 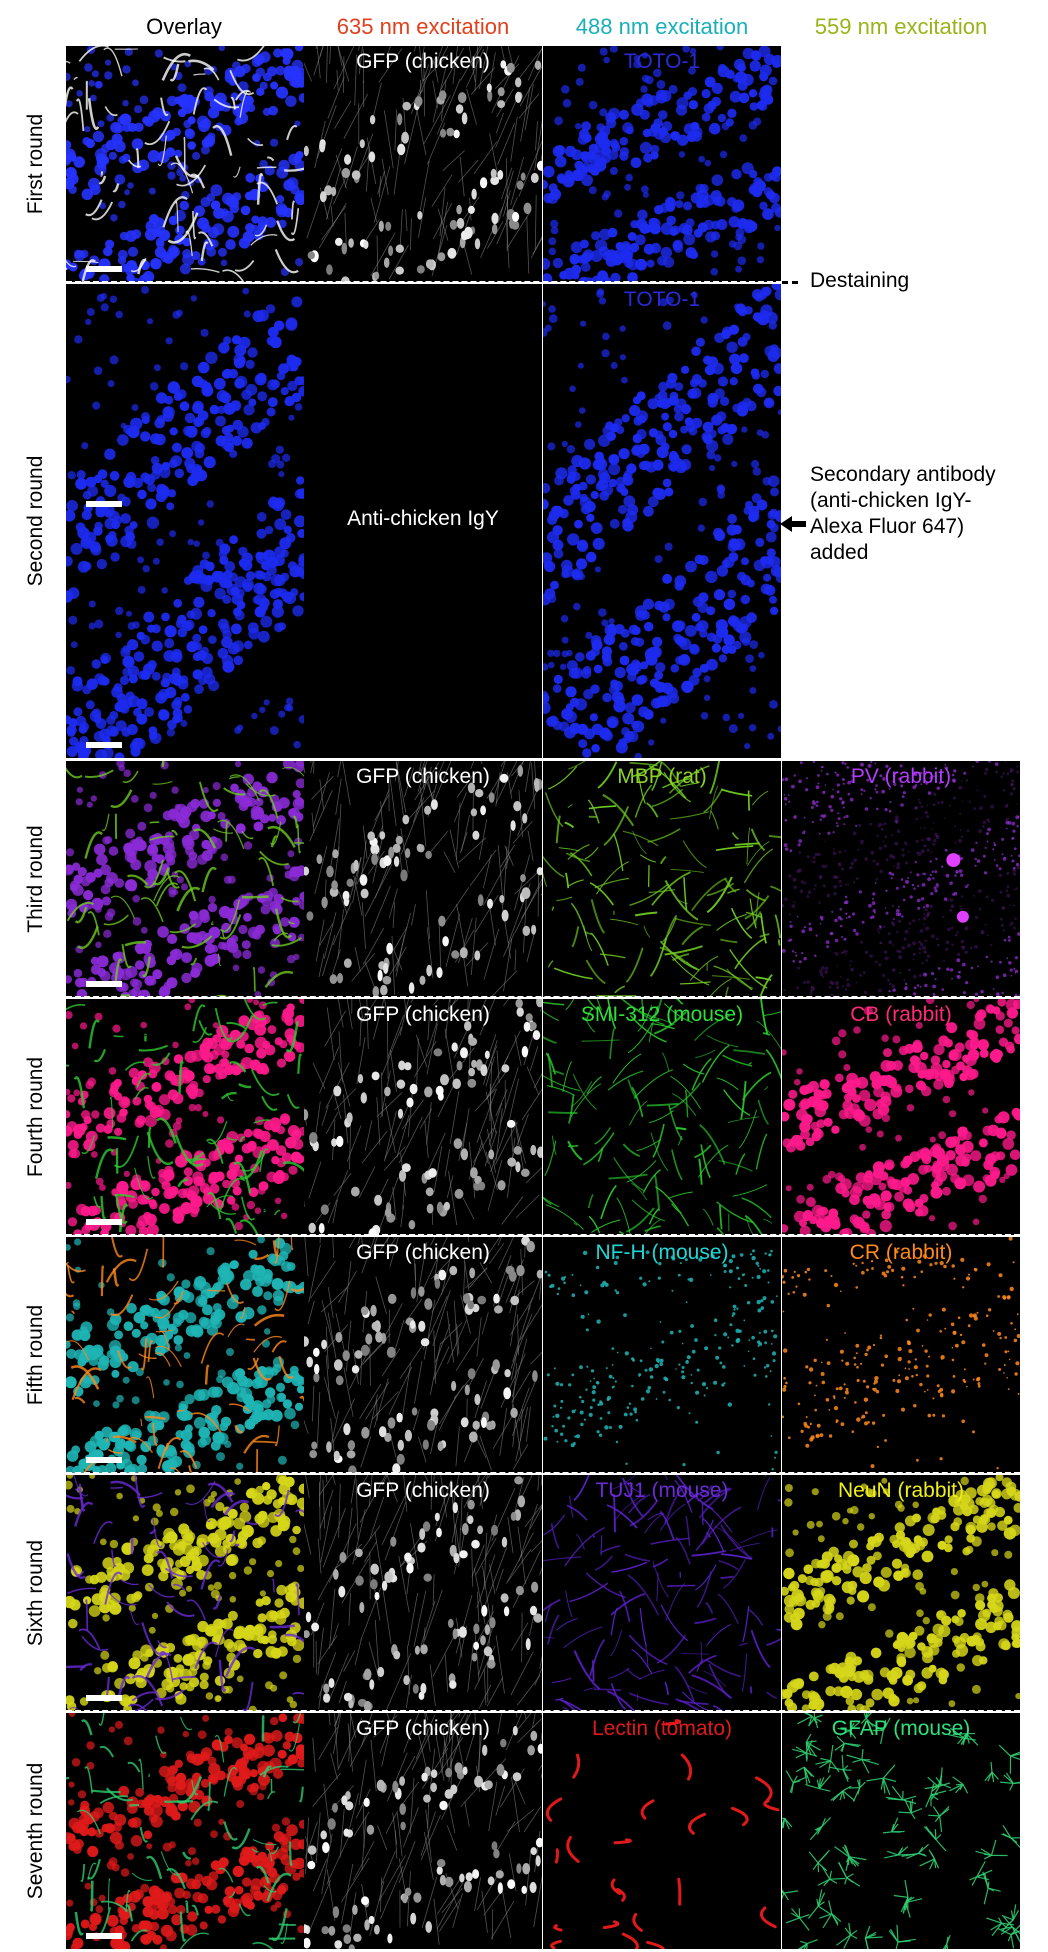 What do you see at coordinates (901, 1490) in the screenshot?
I see `channel-label: NeuN (rabbit)` at bounding box center [901, 1490].